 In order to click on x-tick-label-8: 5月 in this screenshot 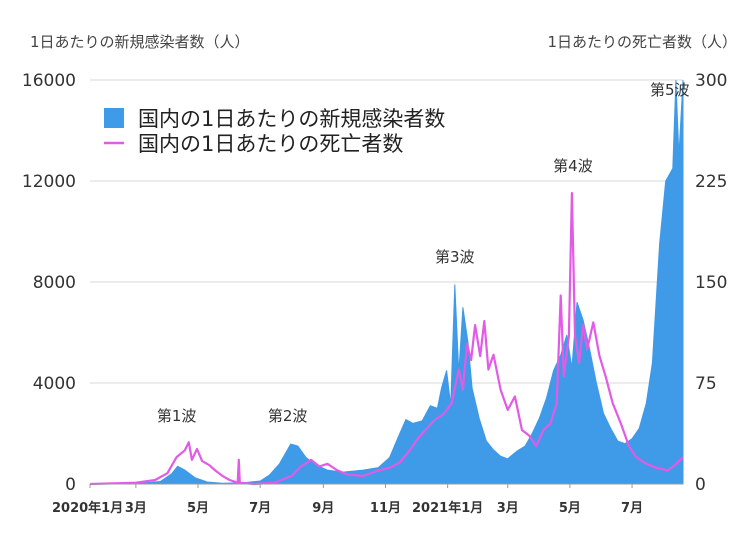, I will do `click(570, 508)`.